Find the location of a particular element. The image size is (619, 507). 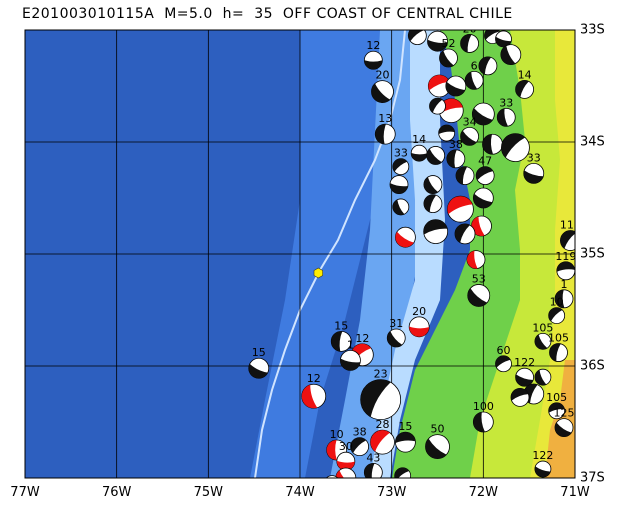

epicenter-marker is located at coordinates (318, 273).